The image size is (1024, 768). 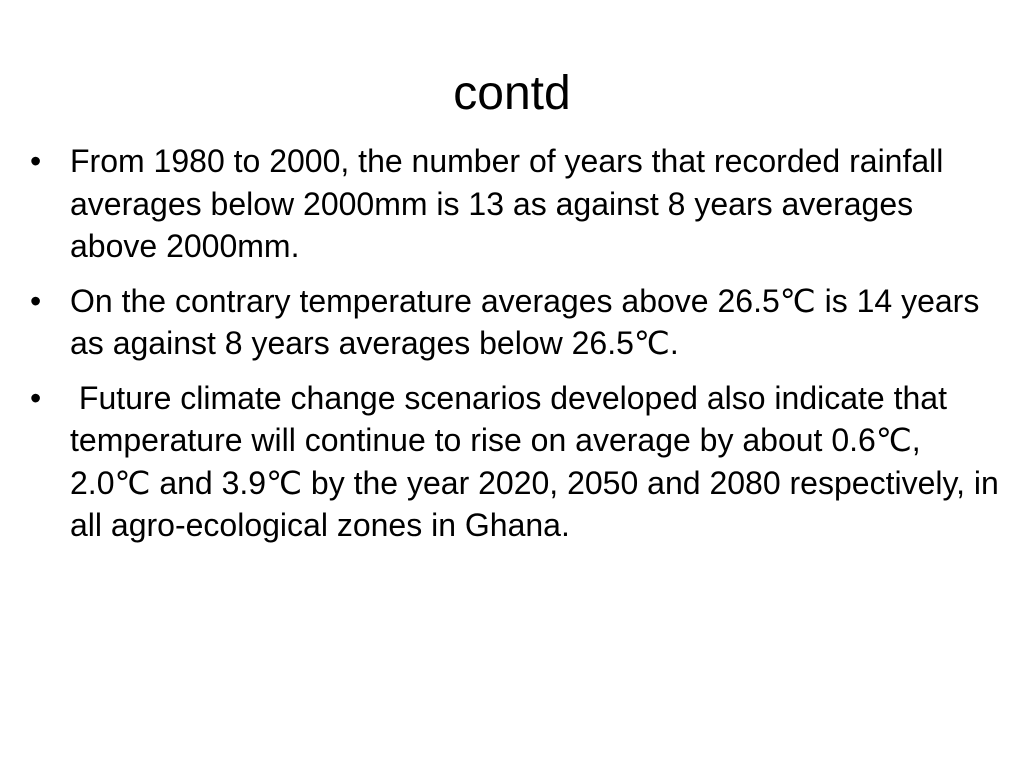 I want to click on slide-title: contd, so click(x=512, y=93).